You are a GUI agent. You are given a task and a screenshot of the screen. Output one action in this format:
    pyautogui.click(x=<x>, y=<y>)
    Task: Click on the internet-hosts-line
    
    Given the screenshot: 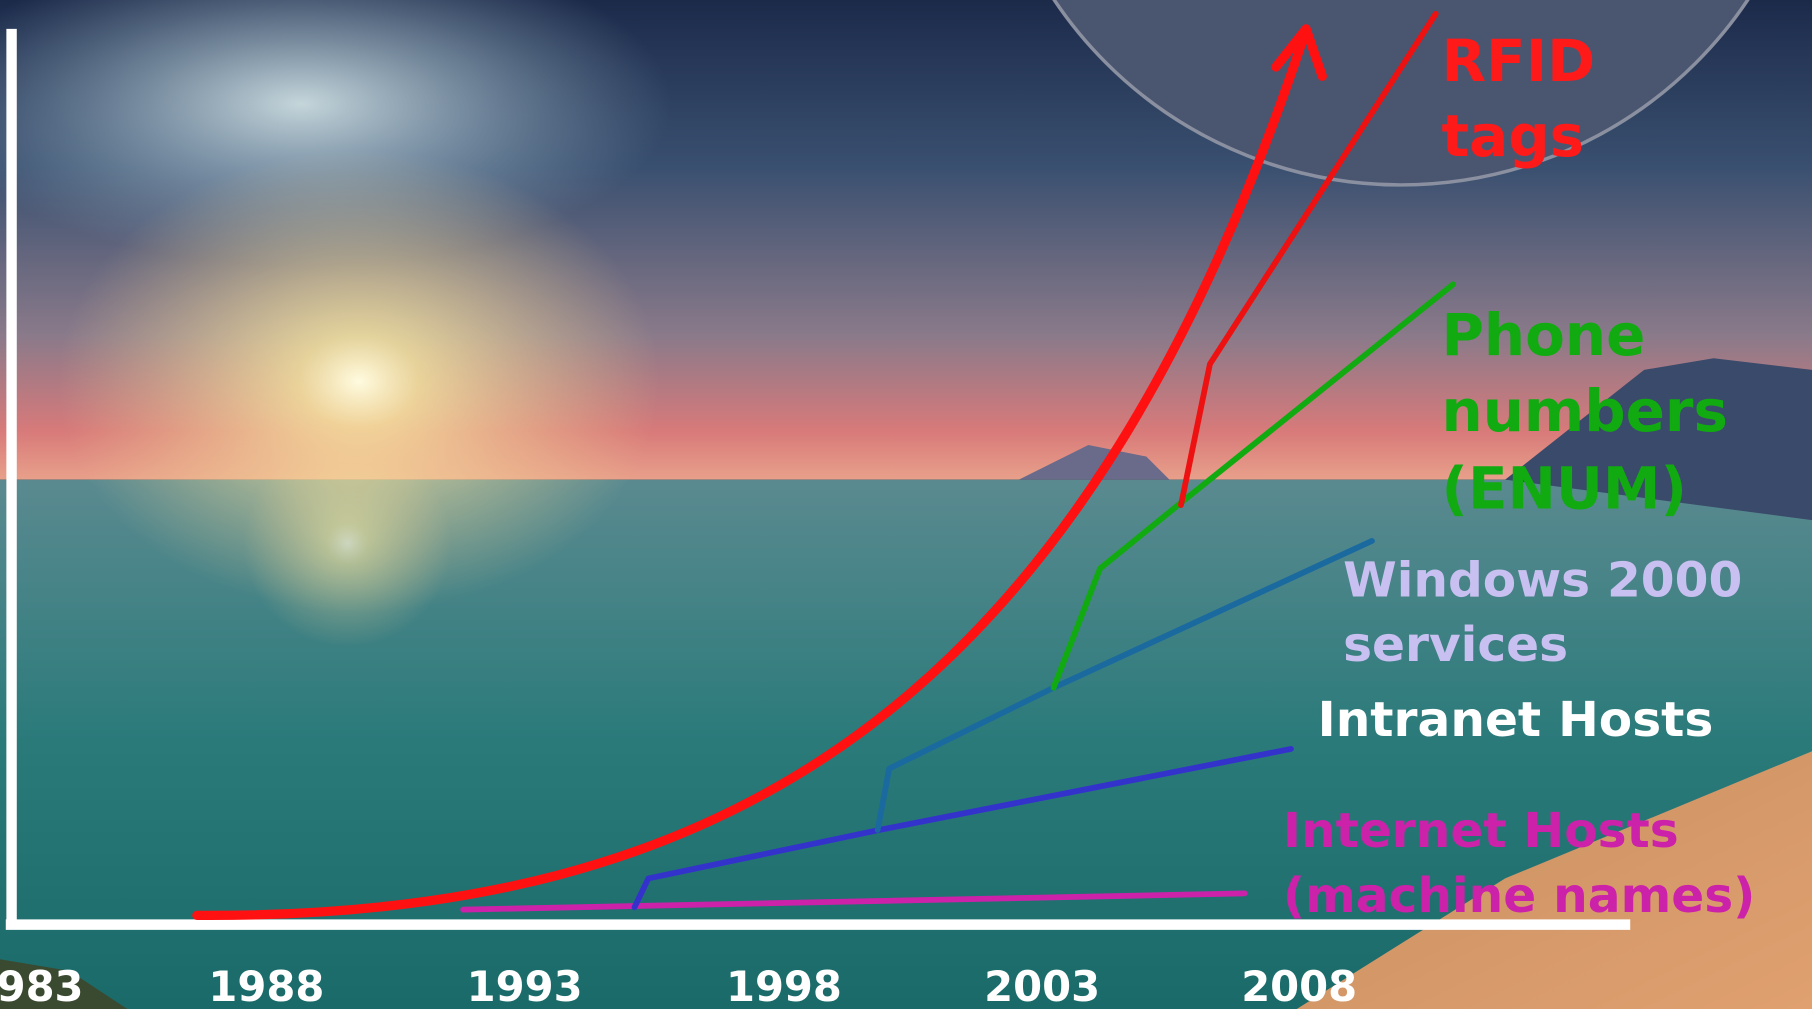 What is the action you would take?
    pyautogui.click(x=854, y=901)
    